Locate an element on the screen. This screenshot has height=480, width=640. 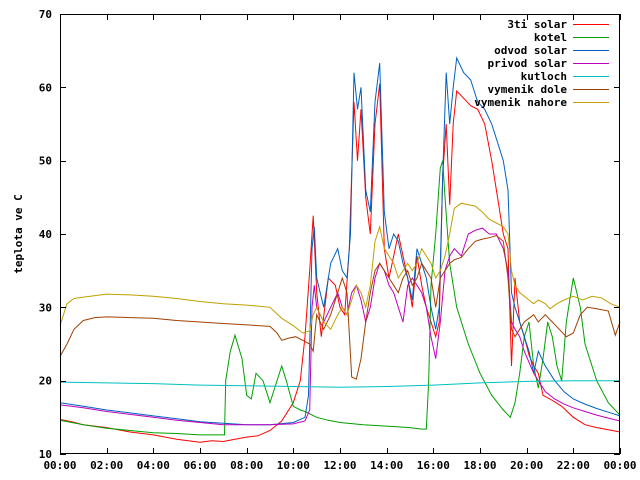
y-tick-label-0: 10 is located at coordinates (45, 454).